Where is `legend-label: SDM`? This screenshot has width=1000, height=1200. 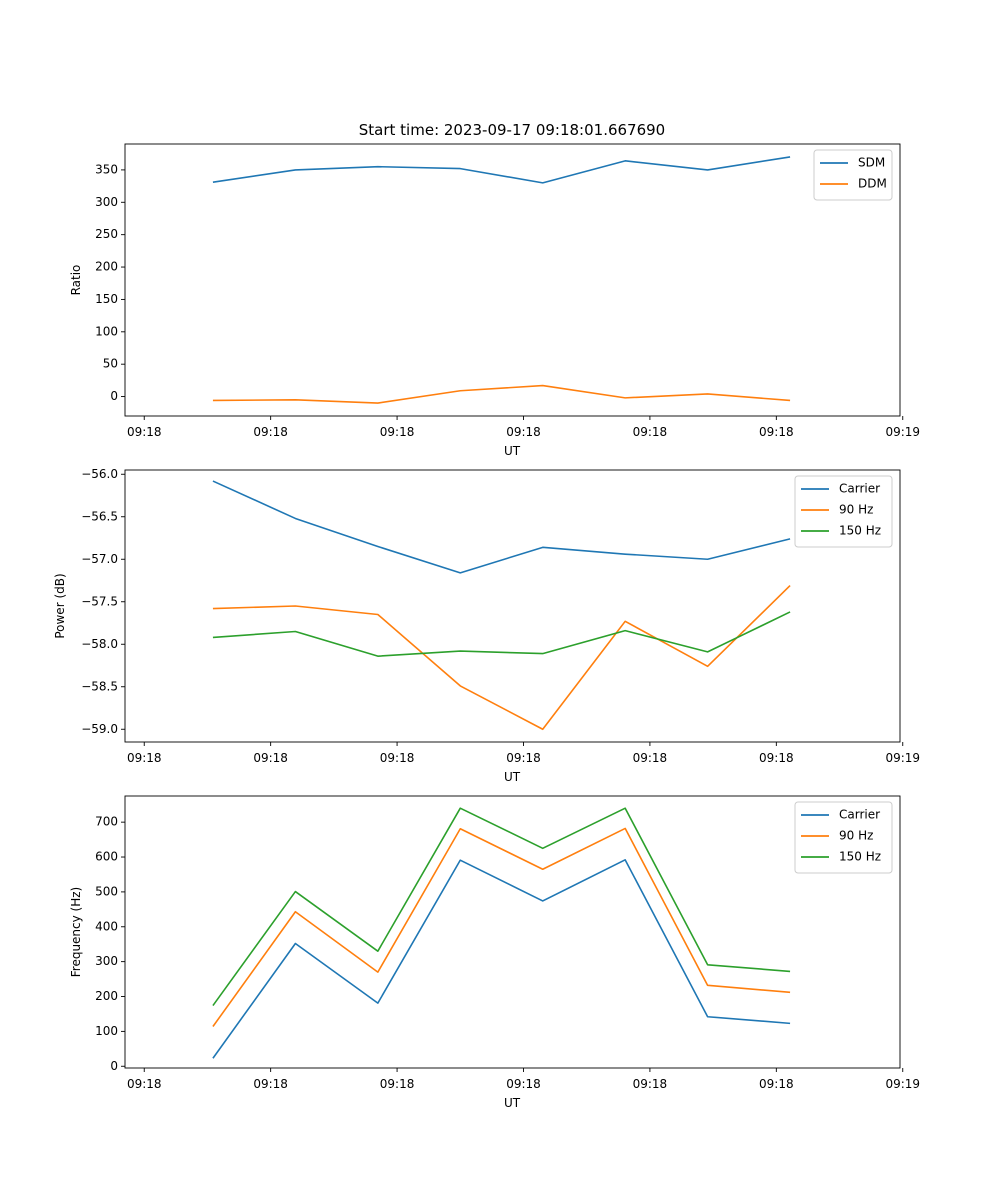
legend-label: SDM is located at coordinates (871, 163).